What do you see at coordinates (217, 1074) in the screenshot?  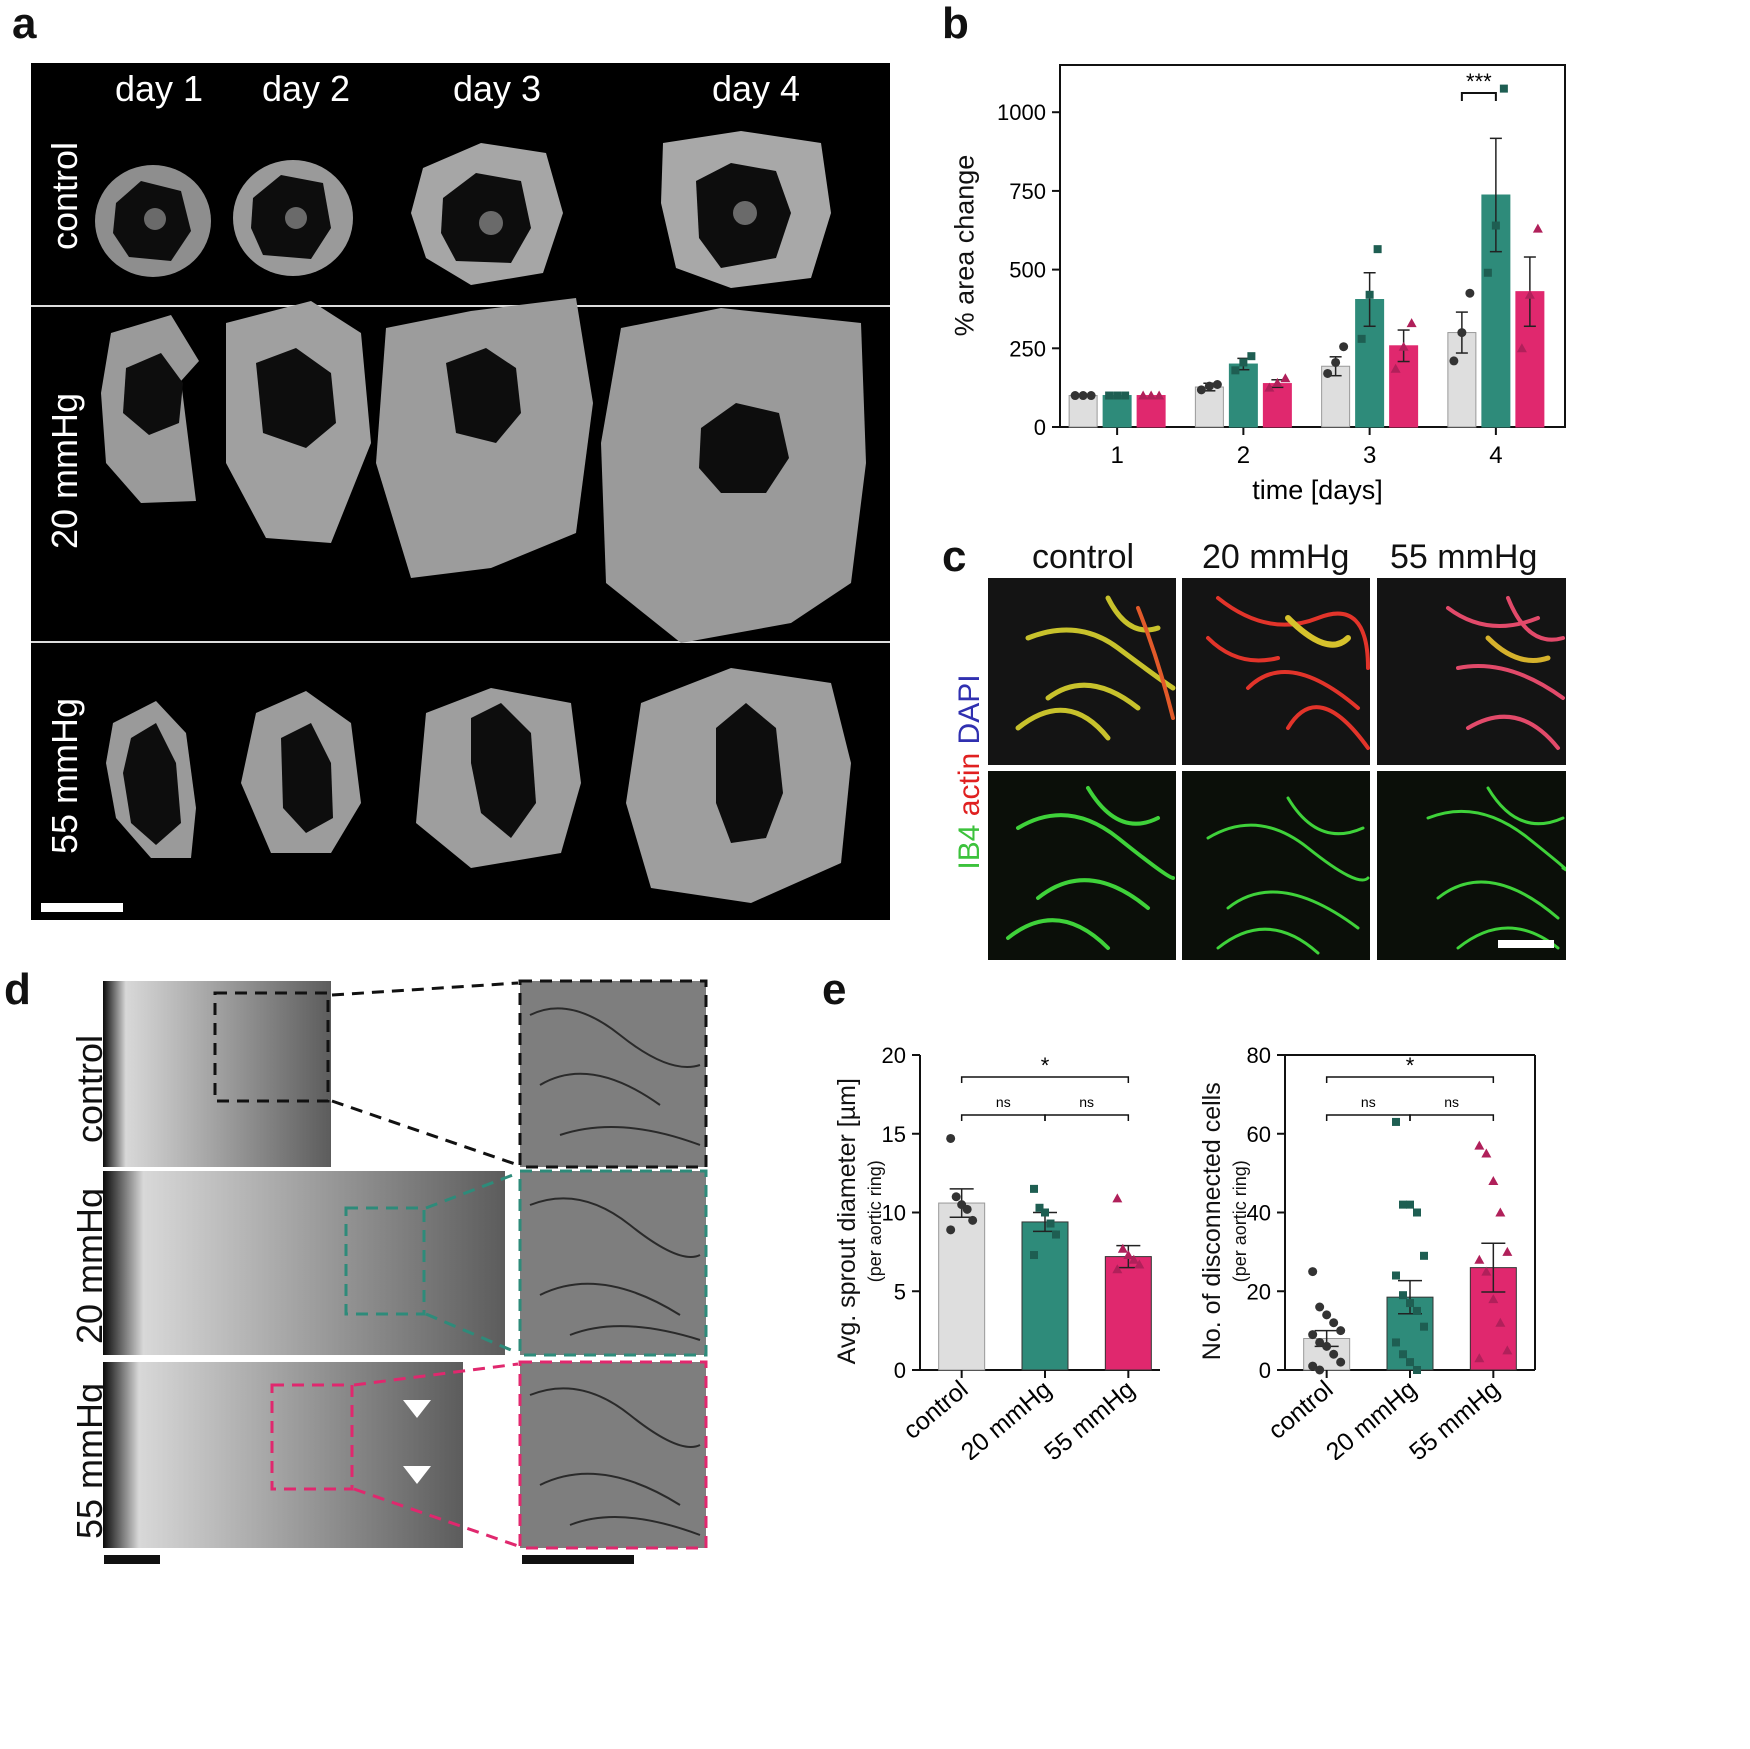 I see `img-d-control` at bounding box center [217, 1074].